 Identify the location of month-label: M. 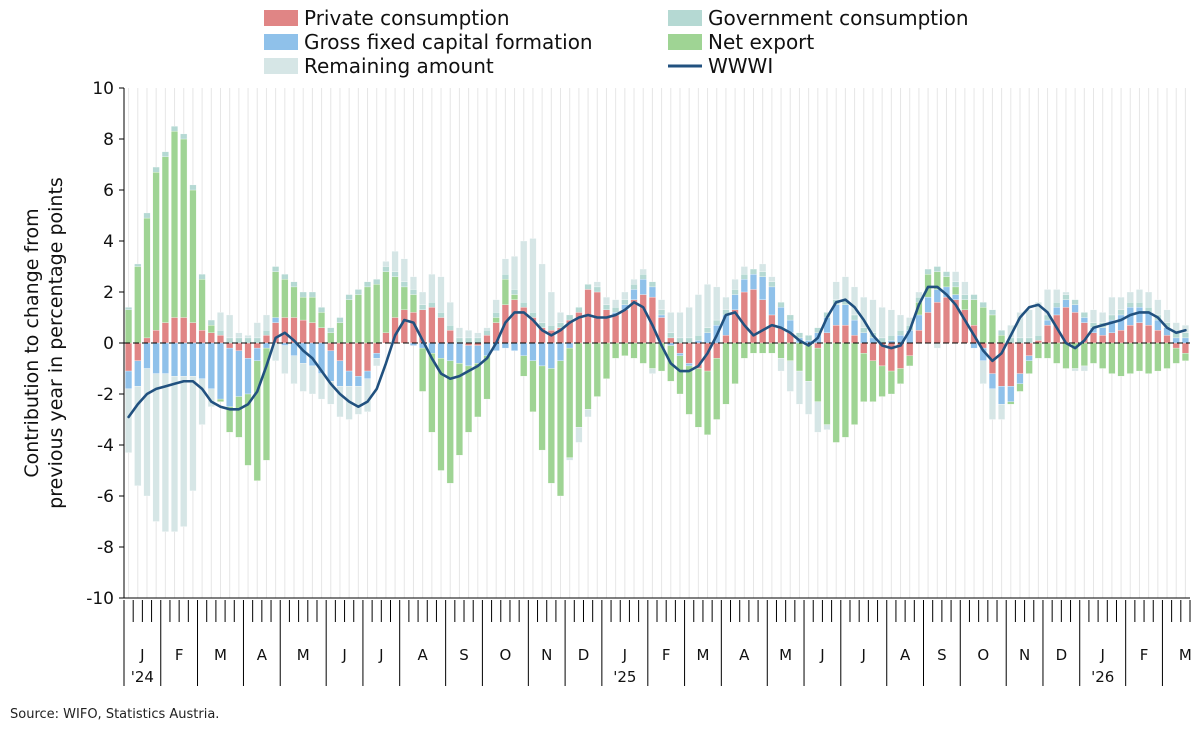
(1185, 655).